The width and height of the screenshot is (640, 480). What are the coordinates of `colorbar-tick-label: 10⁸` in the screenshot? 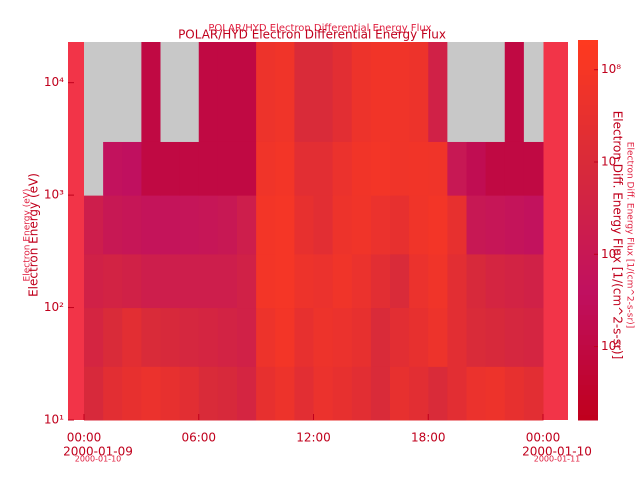 It's located at (611, 69).